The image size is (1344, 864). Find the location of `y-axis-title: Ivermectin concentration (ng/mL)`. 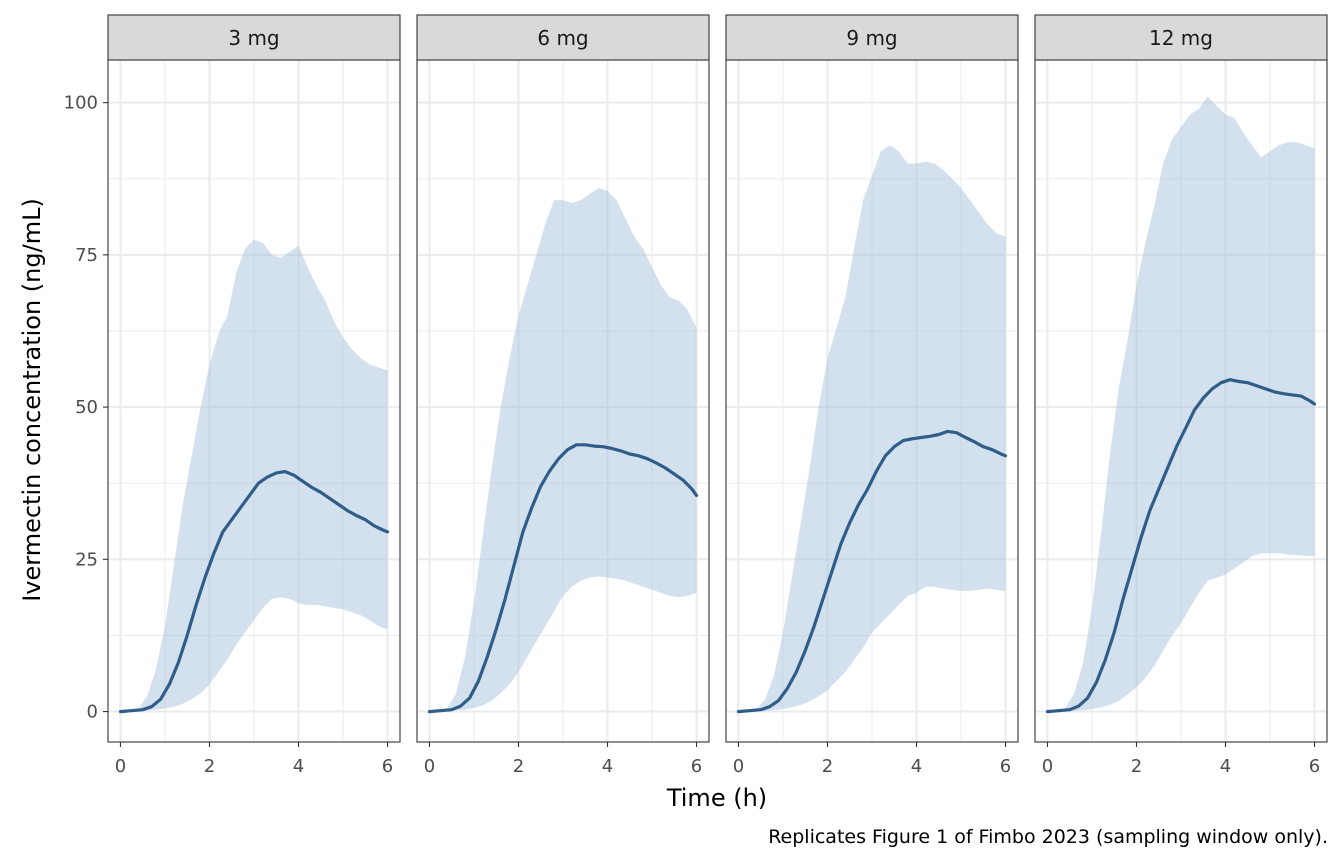

y-axis-title: Ivermectin concentration (ng/mL) is located at coordinates (32, 400).